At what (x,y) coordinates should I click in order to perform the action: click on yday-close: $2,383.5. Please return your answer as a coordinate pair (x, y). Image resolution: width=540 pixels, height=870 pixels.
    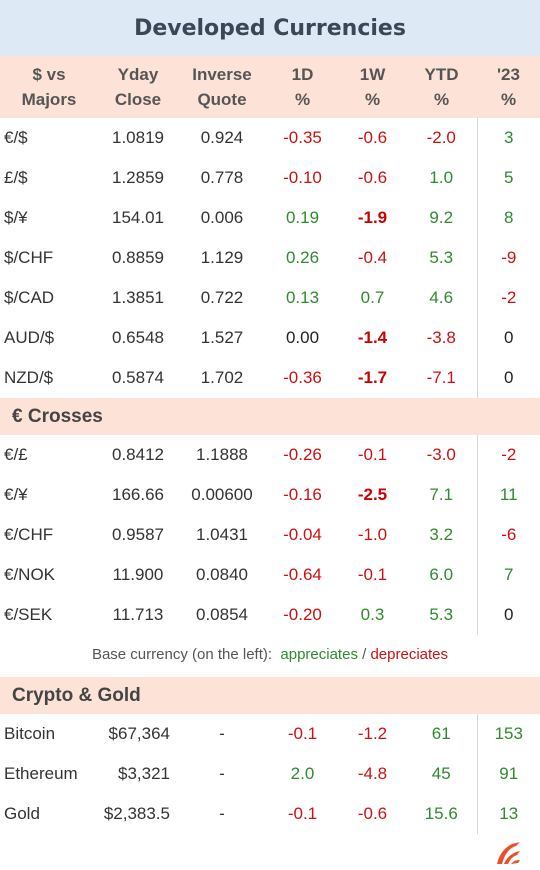
    Looking at the image, I should click on (136, 813).